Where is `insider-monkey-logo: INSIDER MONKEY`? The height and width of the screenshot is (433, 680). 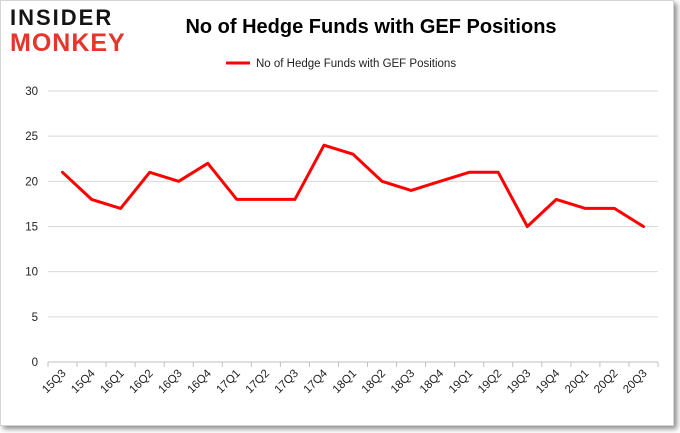
insider-monkey-logo: INSIDER MONKEY is located at coordinates (69, 32).